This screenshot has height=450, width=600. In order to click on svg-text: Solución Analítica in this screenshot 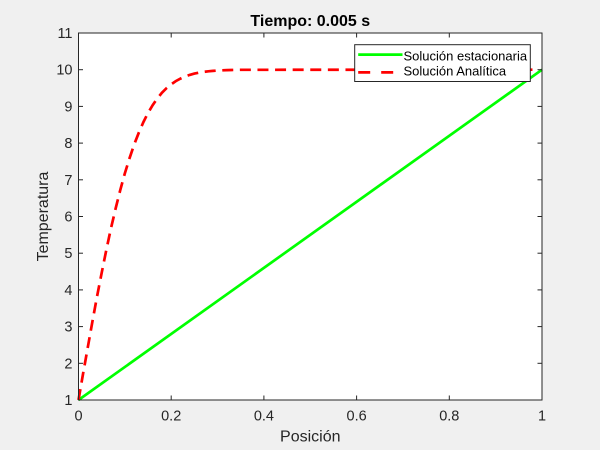, I will do `click(455, 71)`.